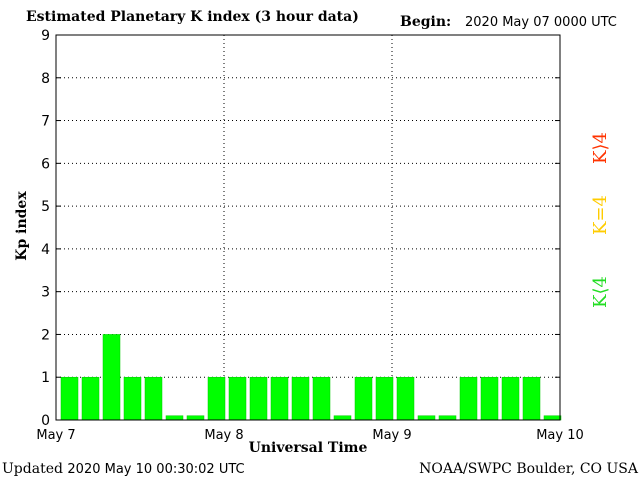  What do you see at coordinates (156, 469) in the screenshot?
I see `updated-value: 2020 May 10 00:30:02 UTC` at bounding box center [156, 469].